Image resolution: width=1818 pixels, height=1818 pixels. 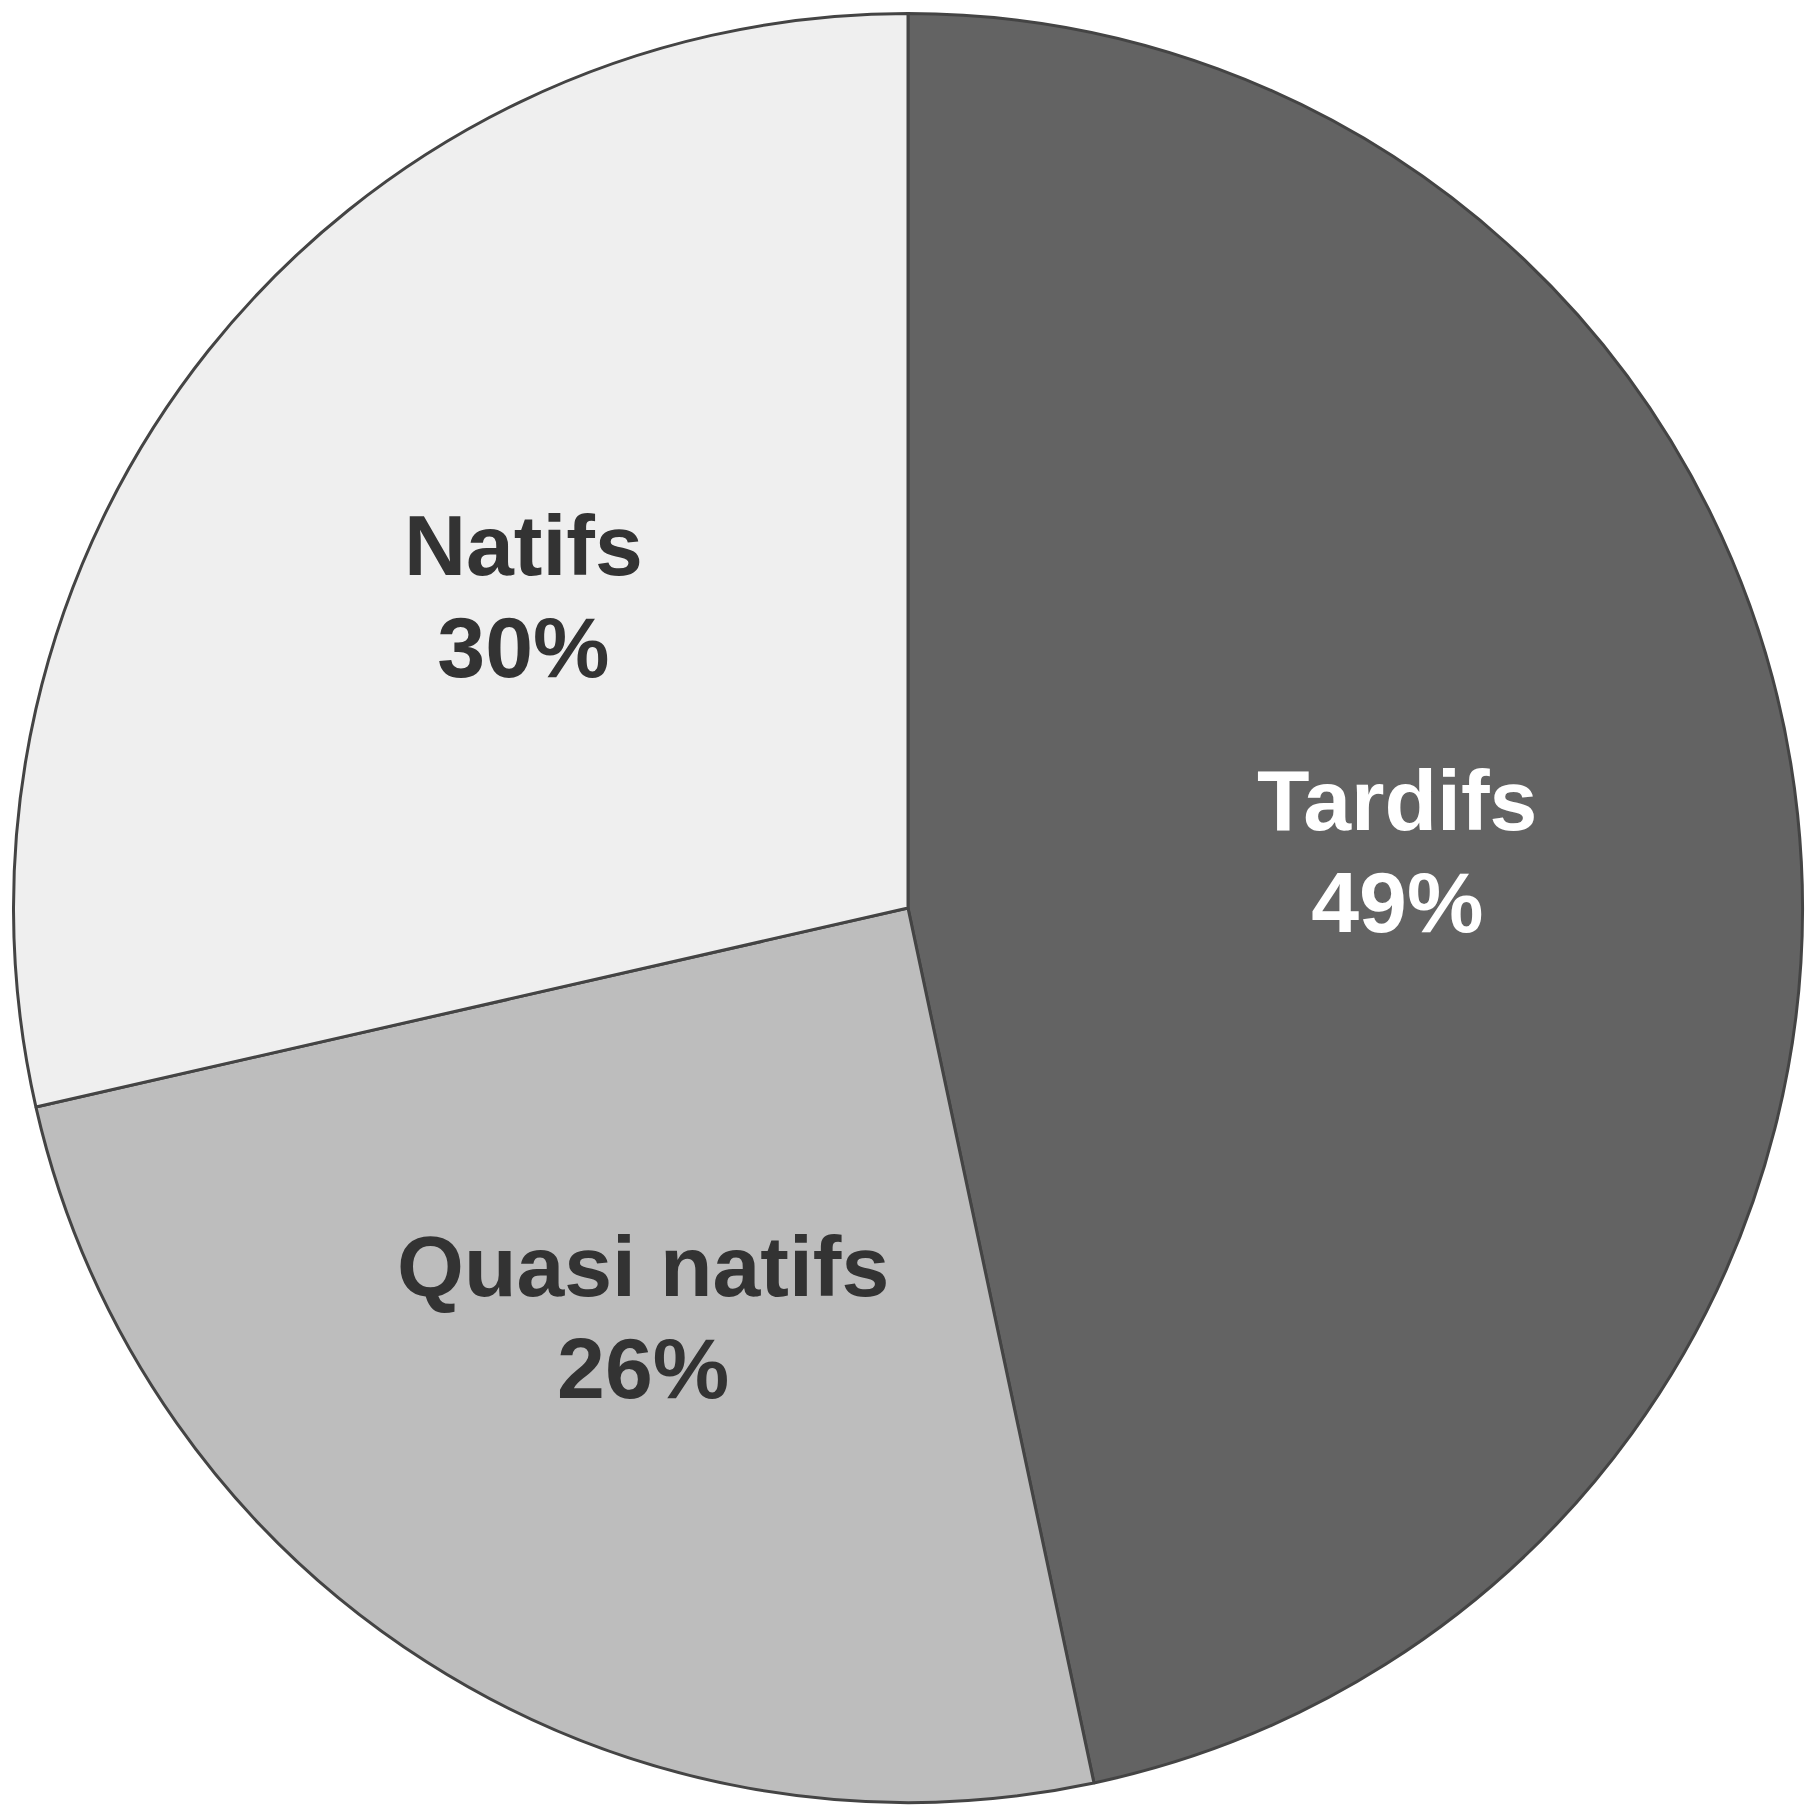 What do you see at coordinates (643, 1368) in the screenshot?
I see `data-label: 26%` at bounding box center [643, 1368].